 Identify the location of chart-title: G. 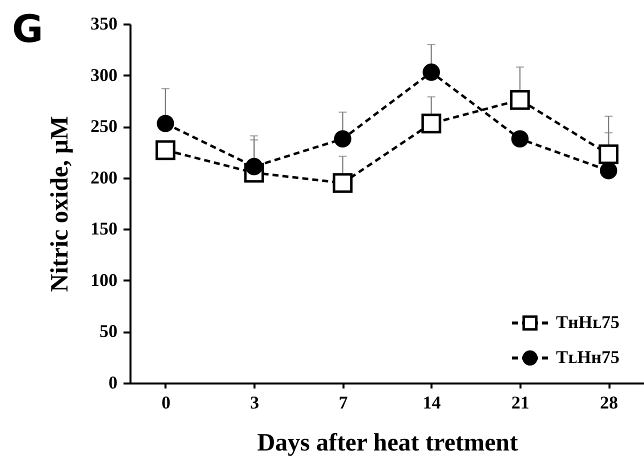
(28, 29).